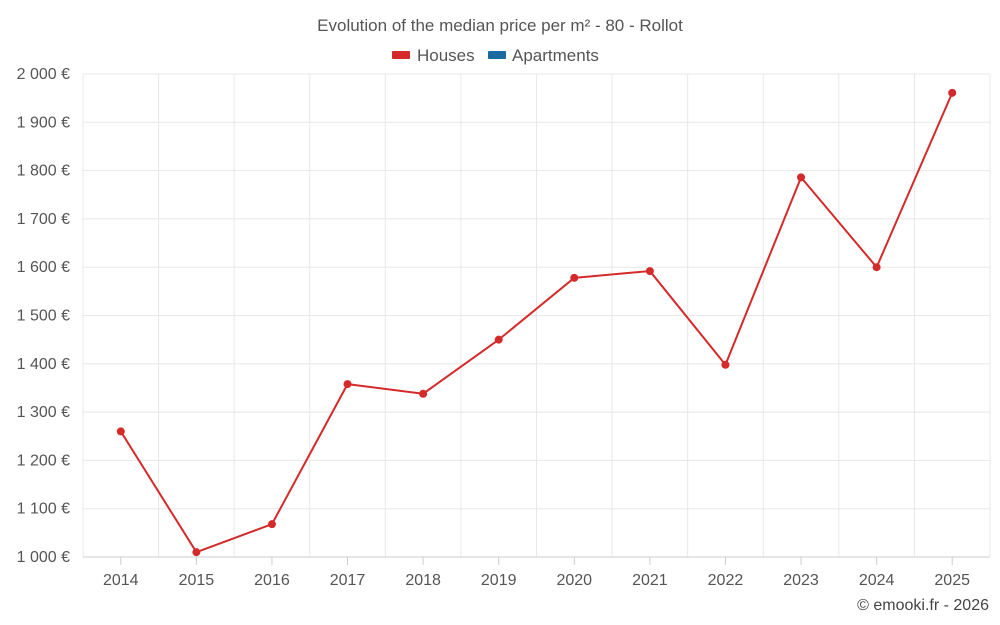  Describe the element at coordinates (650, 580) in the screenshot. I see `x-tick-label: 2021` at that location.